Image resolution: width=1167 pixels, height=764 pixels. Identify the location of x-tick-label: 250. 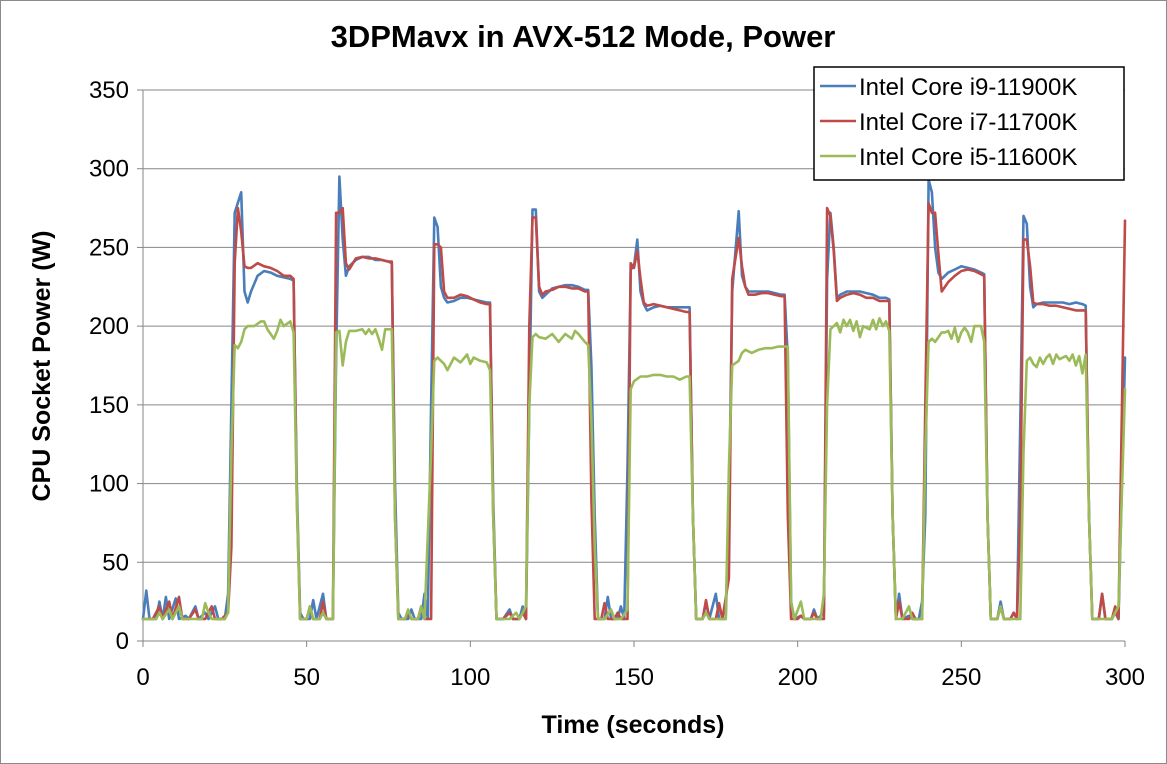
(961, 677).